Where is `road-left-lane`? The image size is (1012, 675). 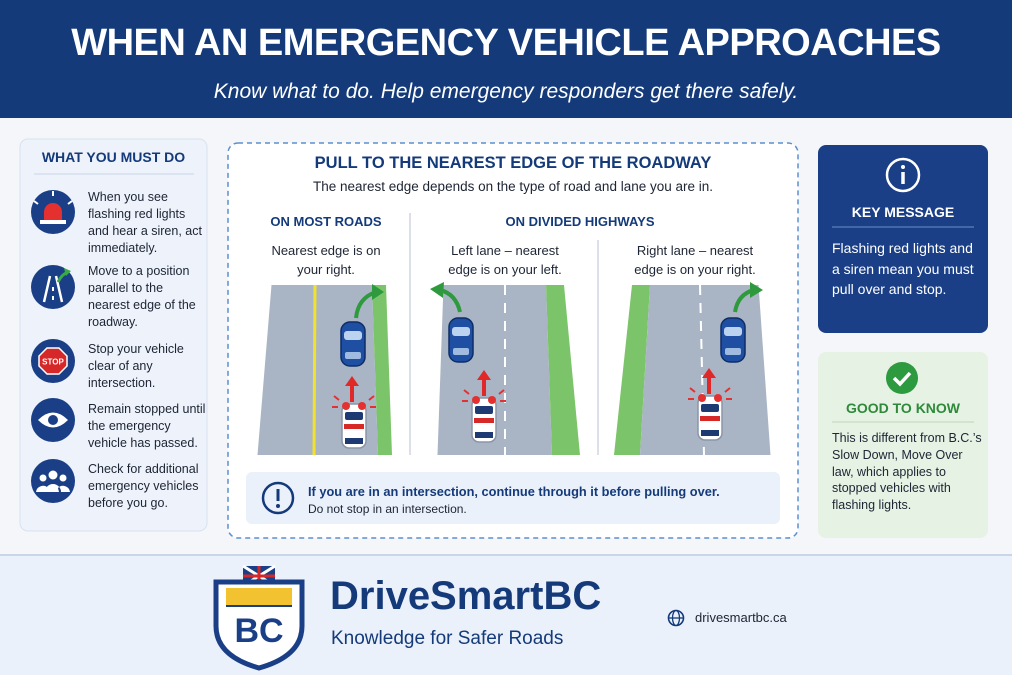 road-left-lane is located at coordinates (505, 369).